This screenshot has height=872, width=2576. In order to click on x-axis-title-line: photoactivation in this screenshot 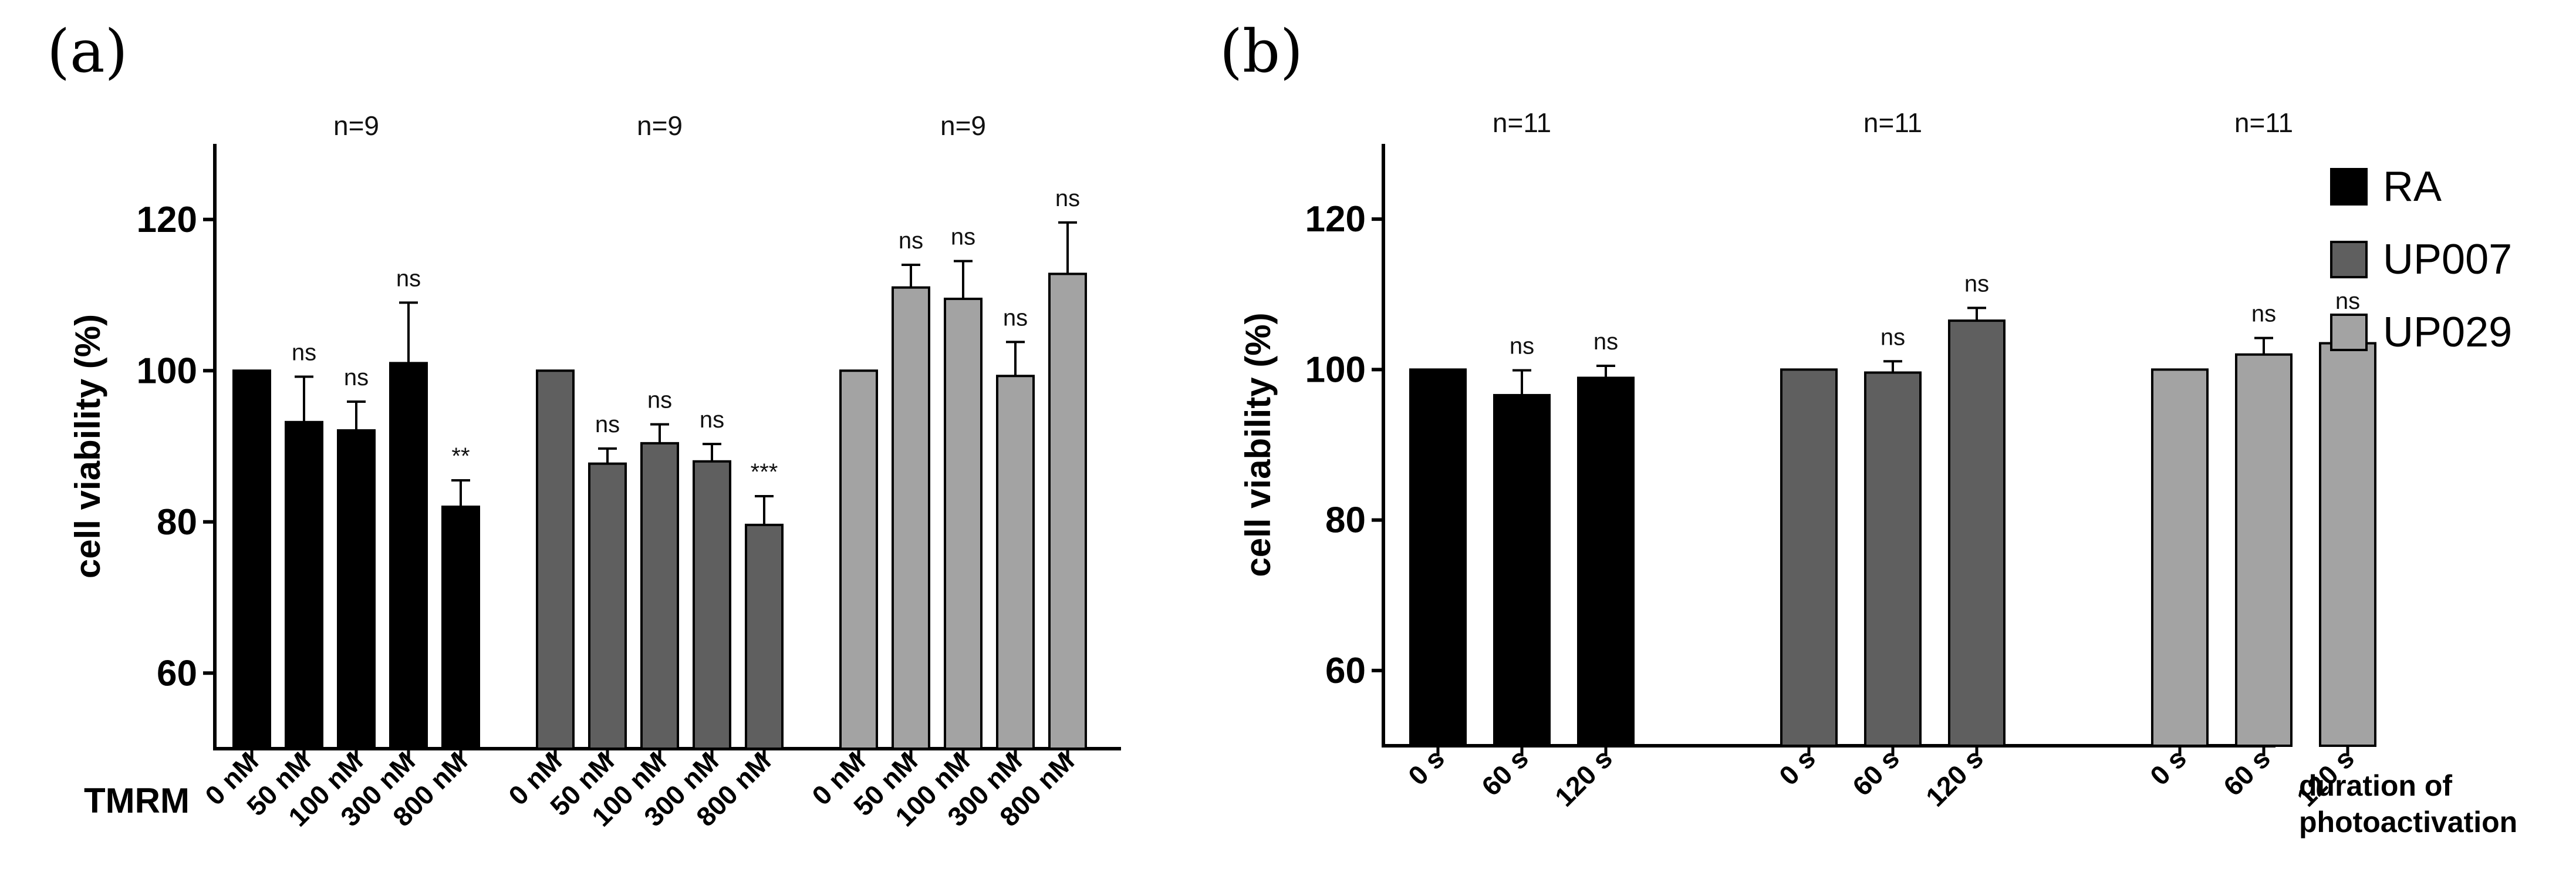, I will do `click(2408, 822)`.